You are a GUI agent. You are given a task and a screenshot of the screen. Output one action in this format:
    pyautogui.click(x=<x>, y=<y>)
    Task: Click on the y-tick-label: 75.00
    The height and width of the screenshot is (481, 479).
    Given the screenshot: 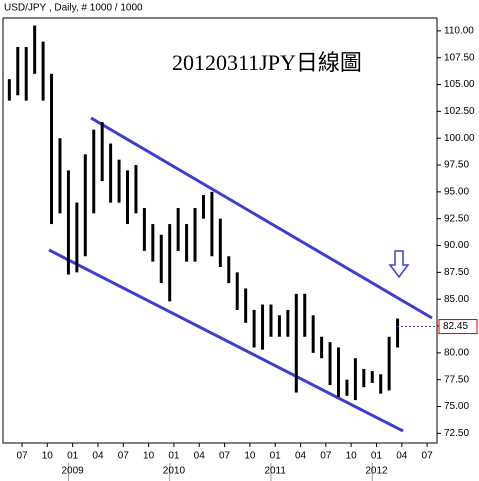 What is the action you would take?
    pyautogui.click(x=456, y=406)
    